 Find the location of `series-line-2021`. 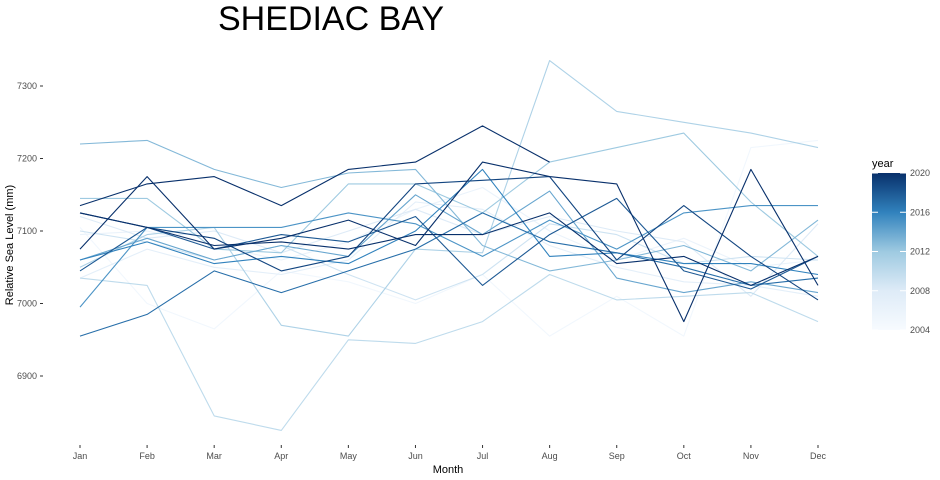

series-line-2021 is located at coordinates (314, 166).